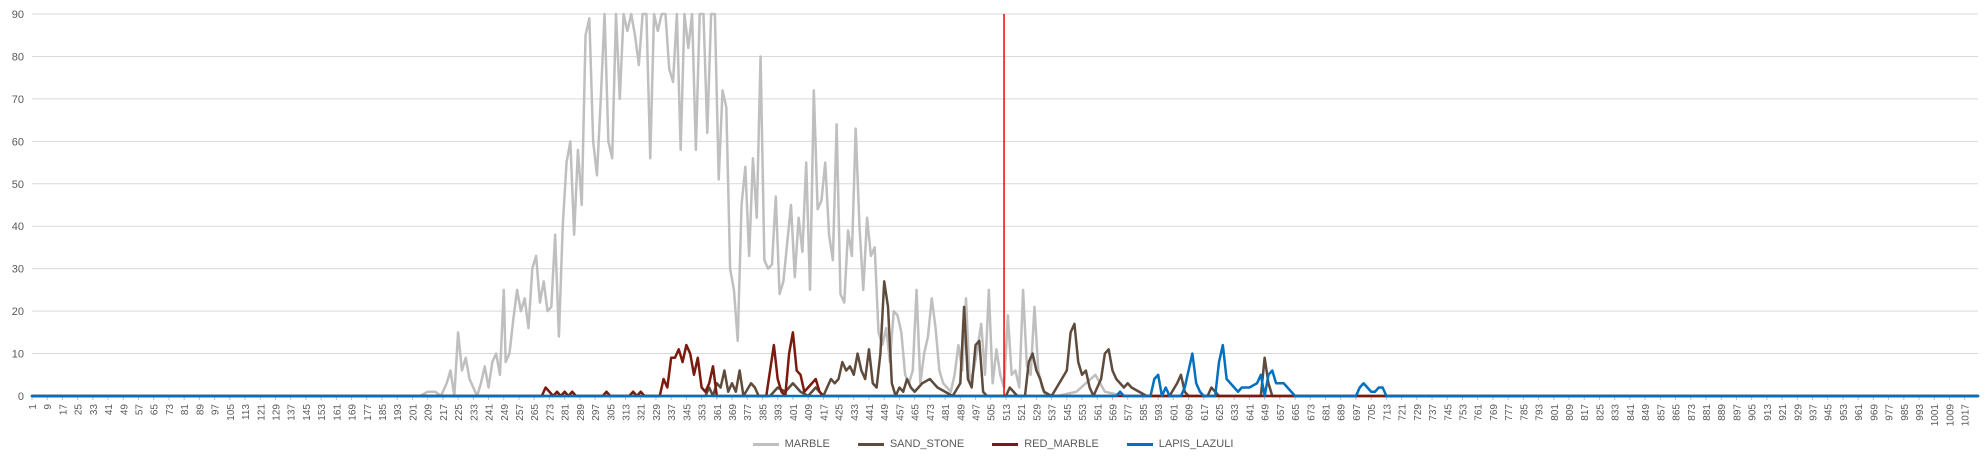 This screenshot has width=1986, height=470. What do you see at coordinates (550, 412) in the screenshot?
I see `x-tick-label: 273` at bounding box center [550, 412].